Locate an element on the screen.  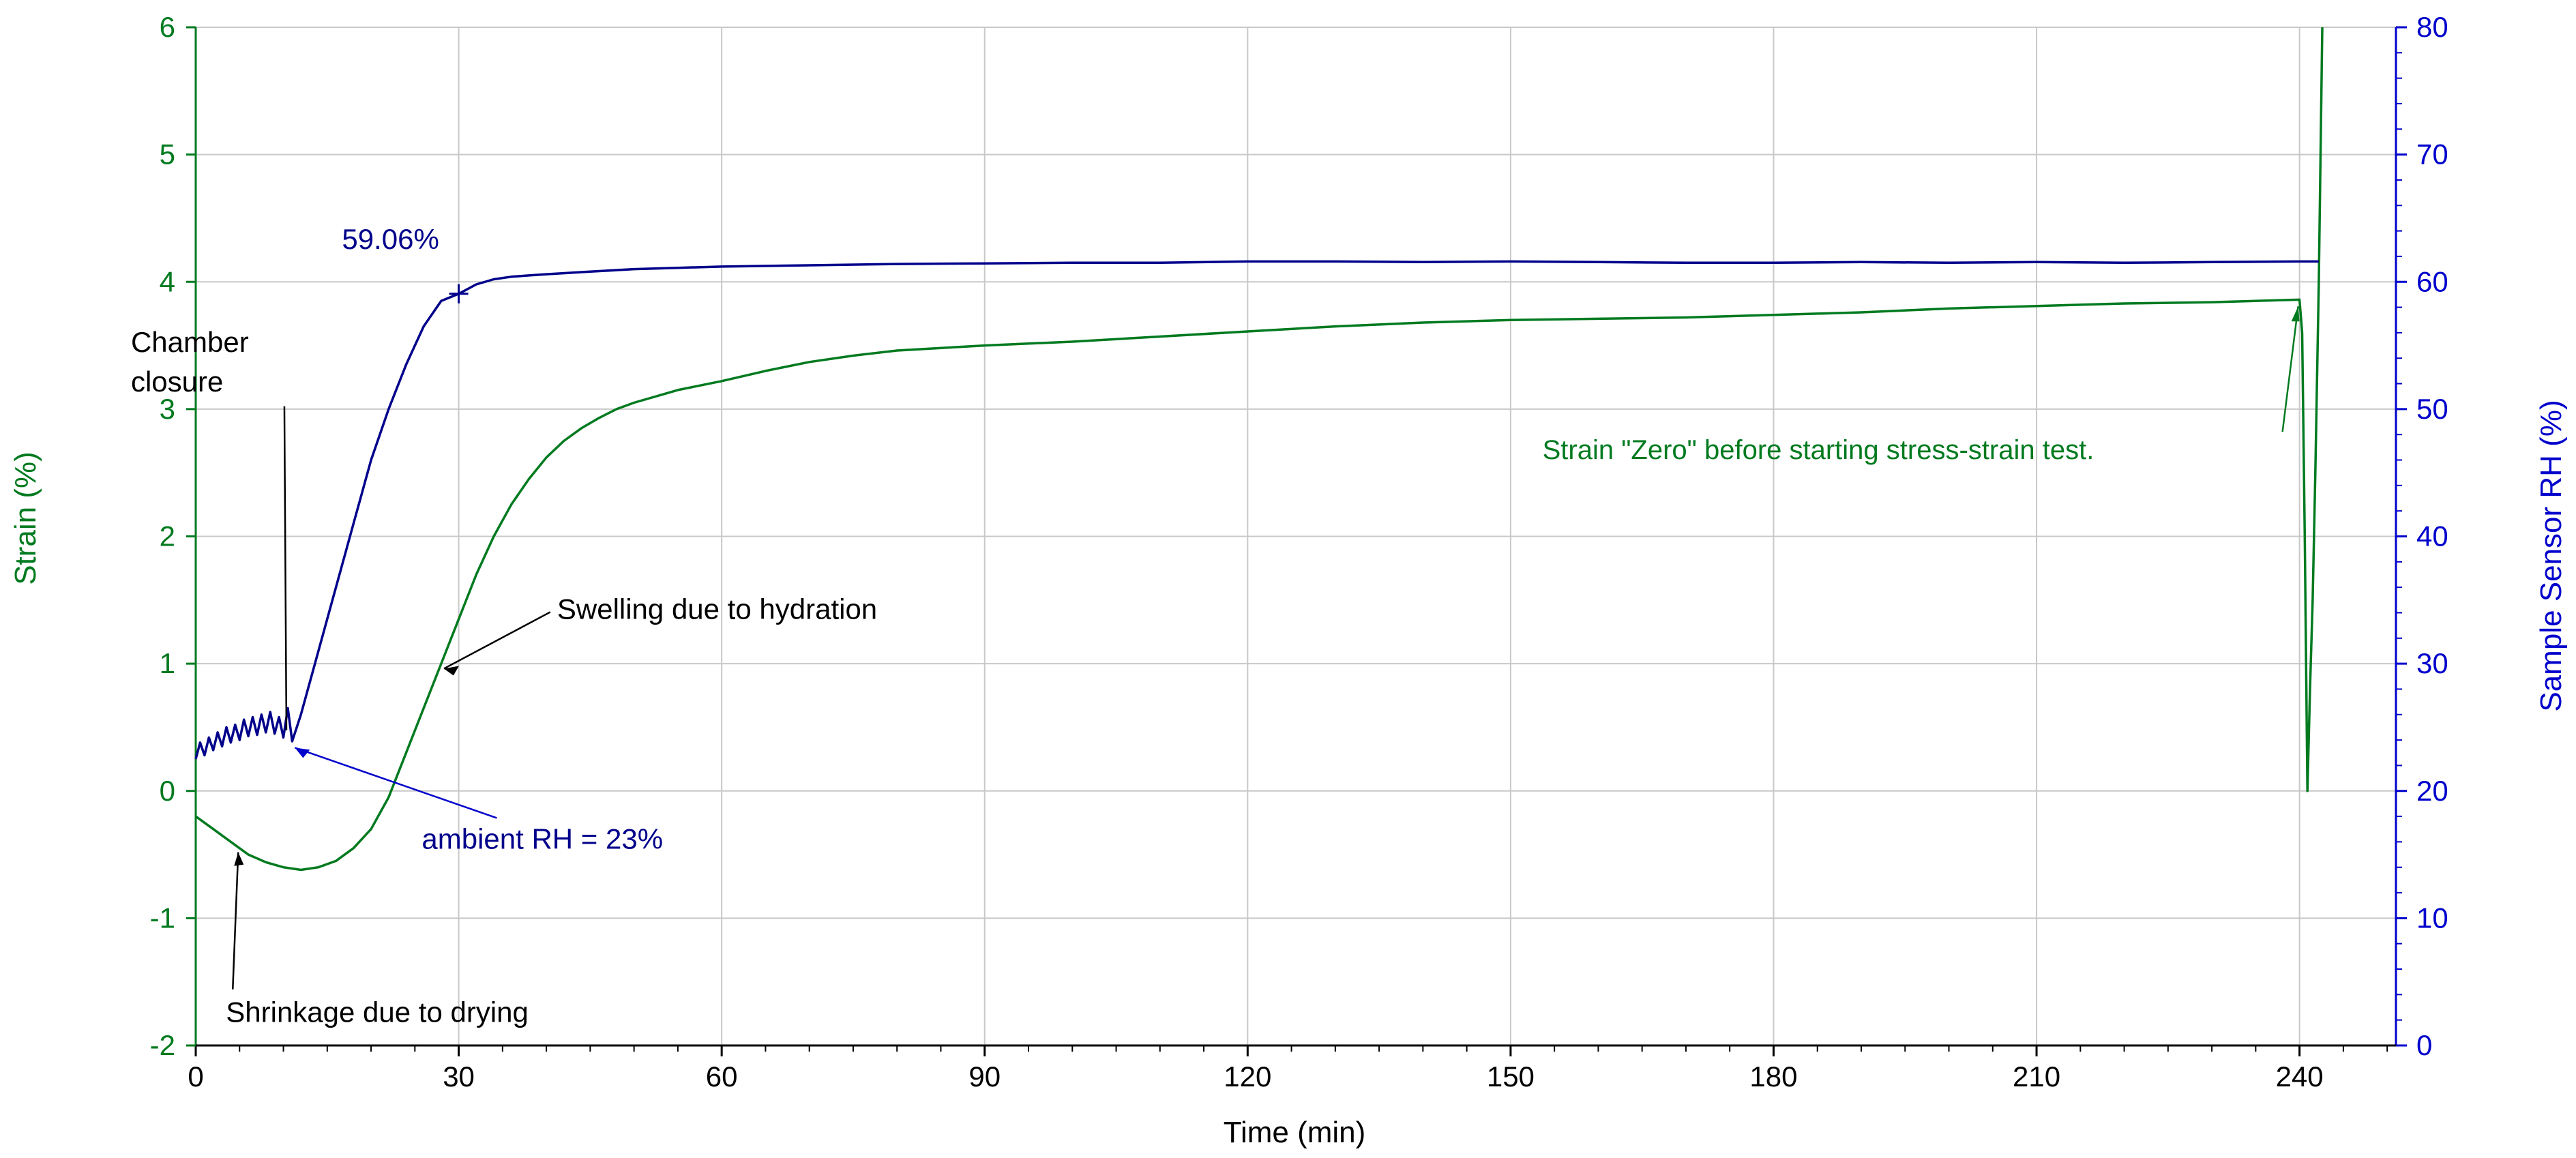
x-tick-label: 60 is located at coordinates (722, 1076).